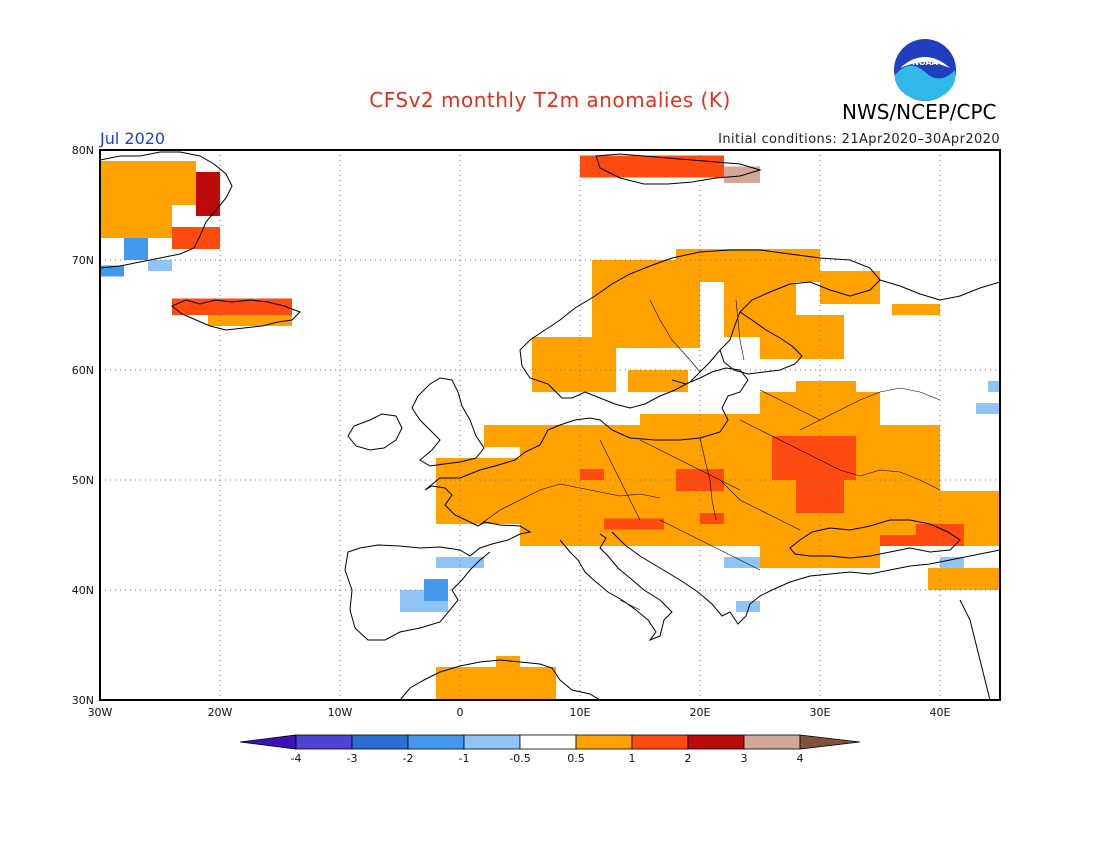 This screenshot has height=850, width=1100. What do you see at coordinates (939, 290) in the screenshot?
I see `coastline-kola` at bounding box center [939, 290].